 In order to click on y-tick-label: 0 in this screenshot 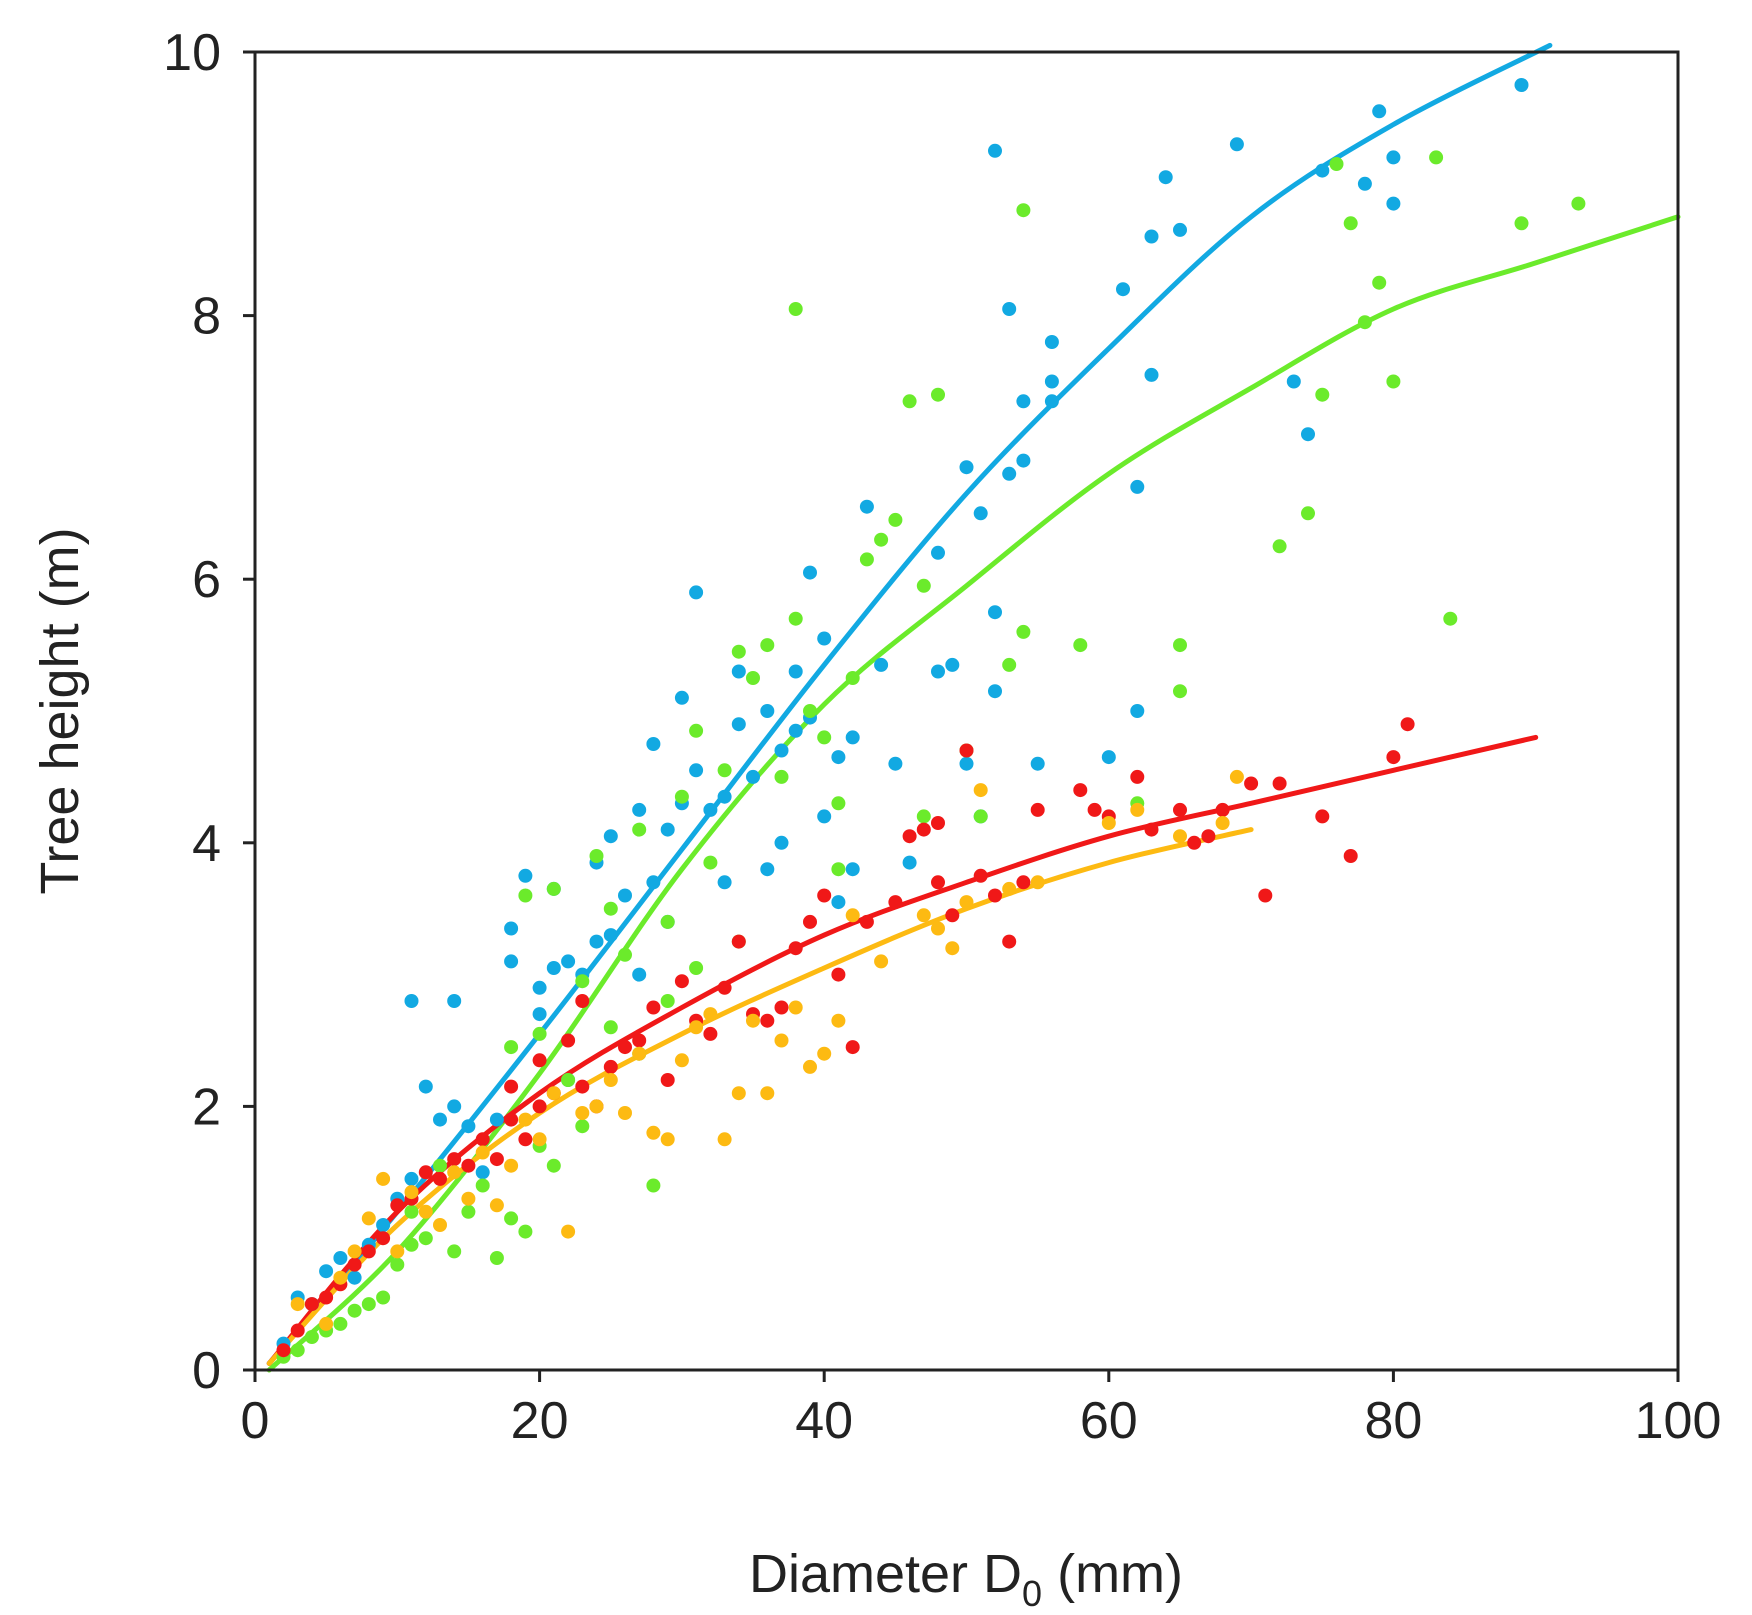, I will do `click(206, 1371)`.